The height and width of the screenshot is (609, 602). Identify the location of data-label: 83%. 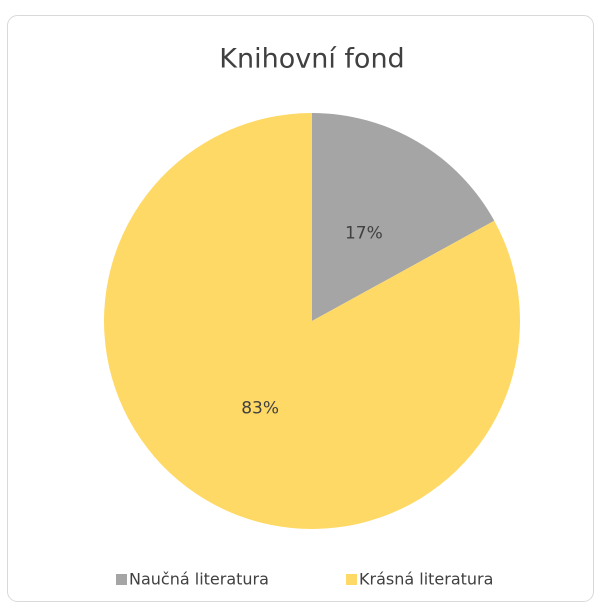
(260, 409).